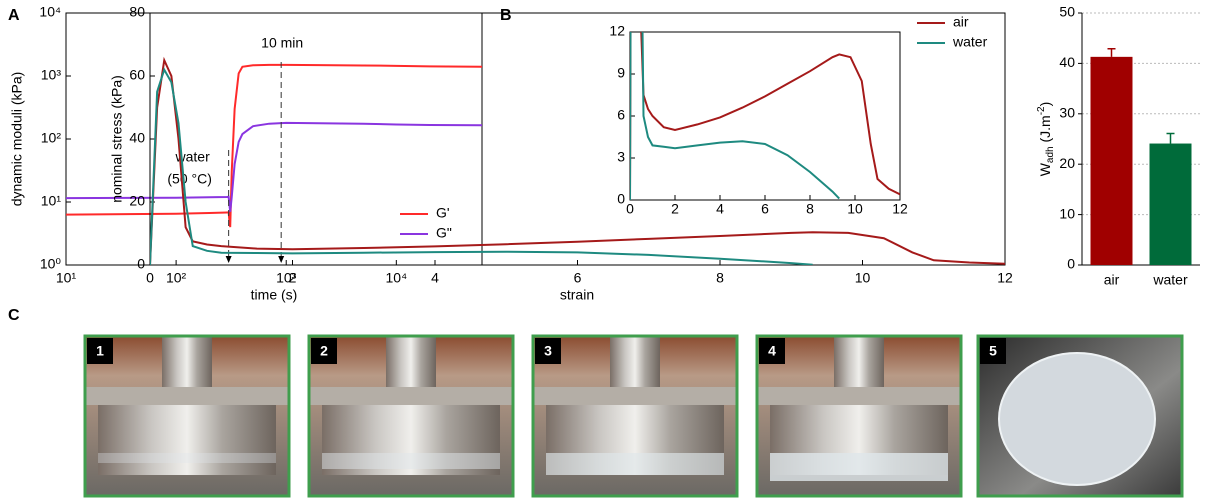 The image size is (1207, 499). What do you see at coordinates (444, 233) in the screenshot?
I see `legend-label: G"` at bounding box center [444, 233].